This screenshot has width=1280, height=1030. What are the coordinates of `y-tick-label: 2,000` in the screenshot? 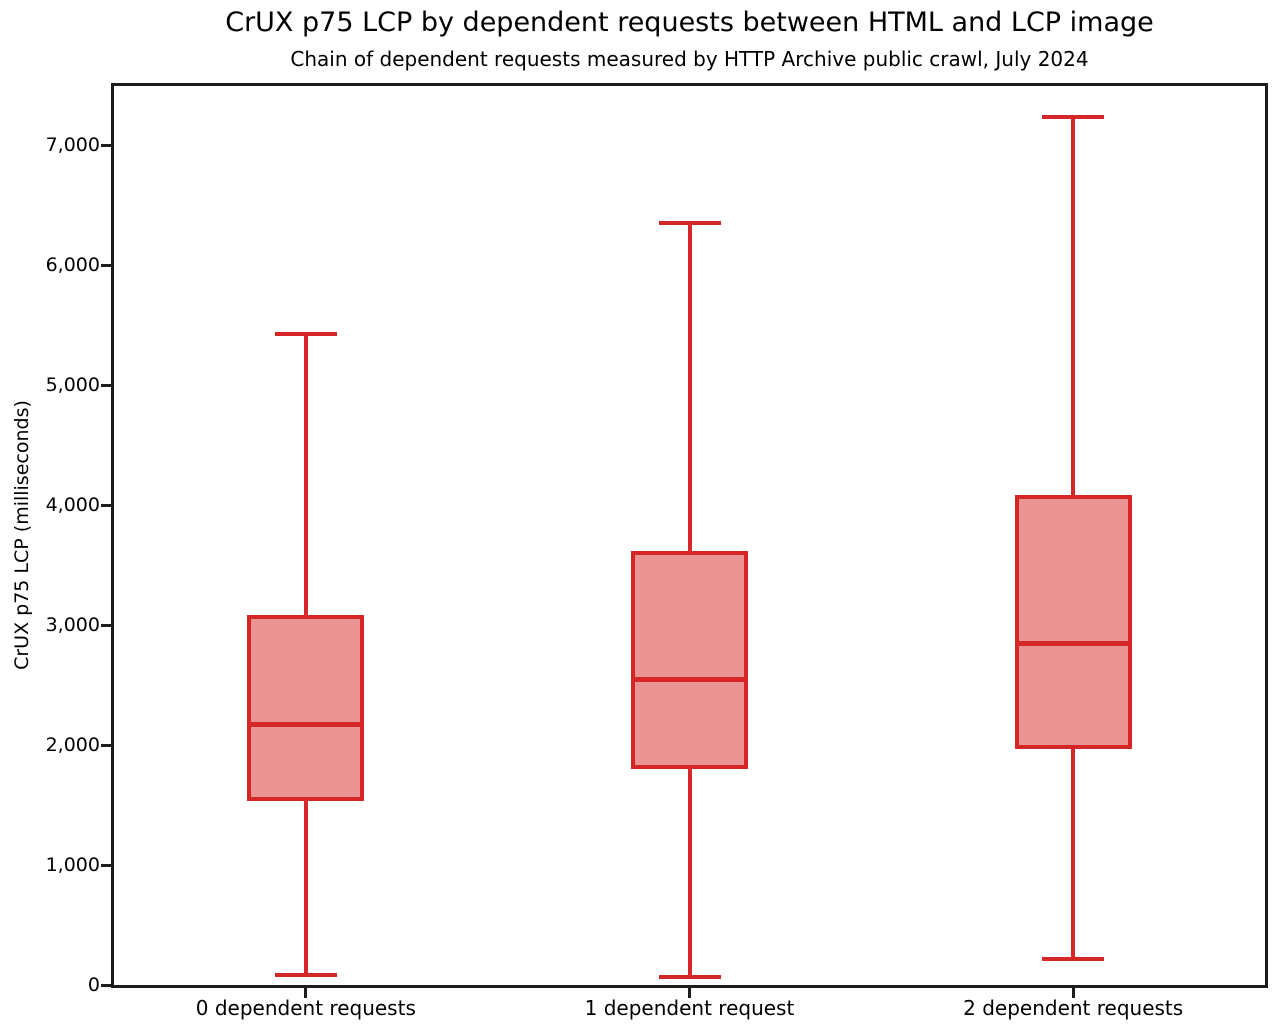 It's located at (72, 744).